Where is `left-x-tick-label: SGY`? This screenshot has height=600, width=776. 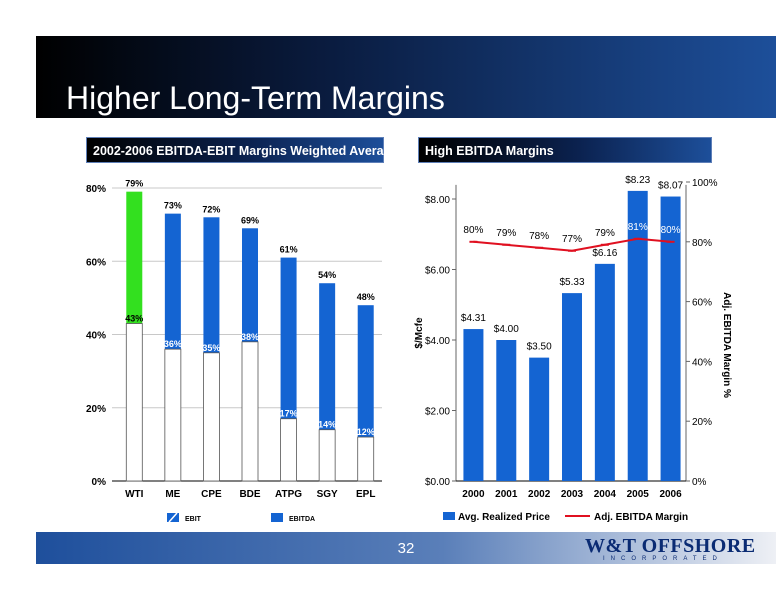 left-x-tick-label: SGY is located at coordinates (327, 494).